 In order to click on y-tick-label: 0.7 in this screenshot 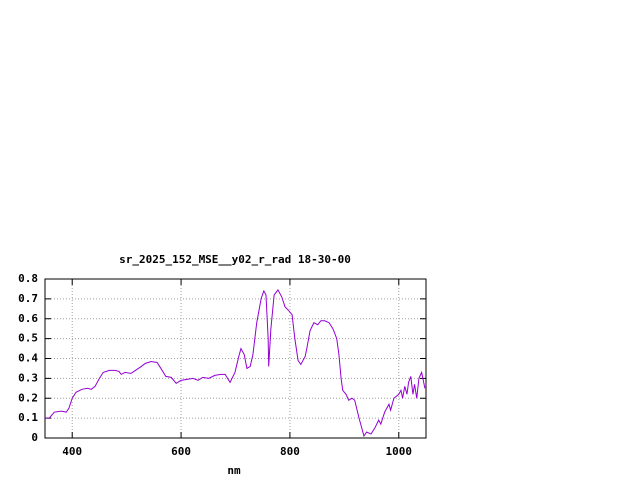, I will do `click(28, 298)`.